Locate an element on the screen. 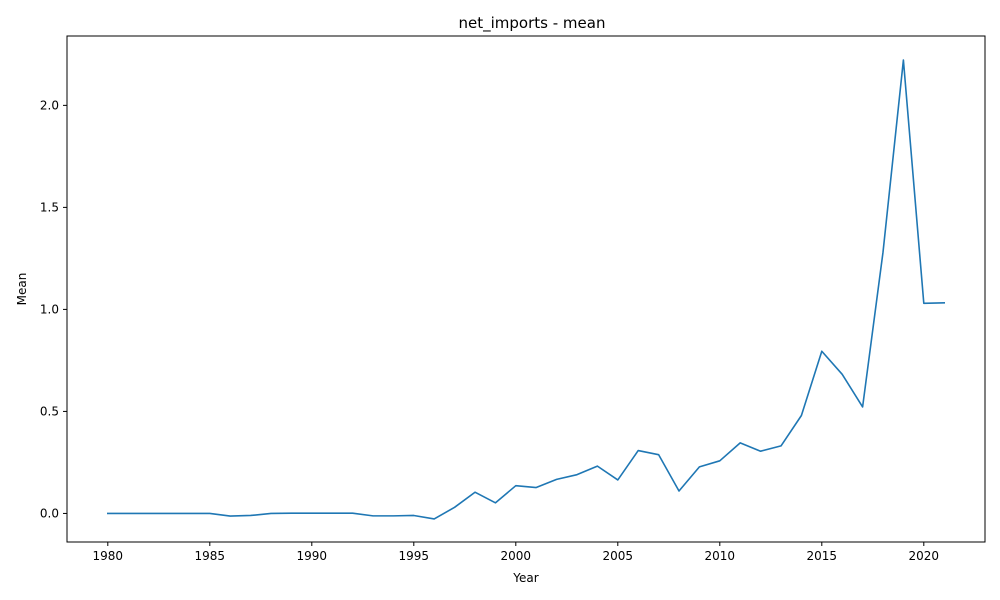  y-axis-label: Mean is located at coordinates (22, 289).